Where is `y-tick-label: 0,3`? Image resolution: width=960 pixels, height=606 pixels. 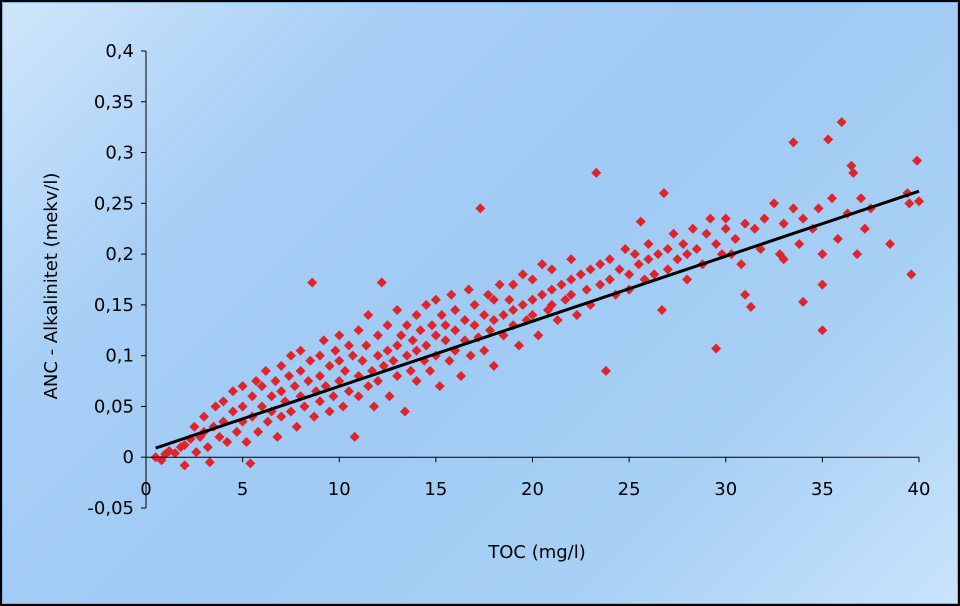 y-tick-label: 0,3 is located at coordinates (119, 153).